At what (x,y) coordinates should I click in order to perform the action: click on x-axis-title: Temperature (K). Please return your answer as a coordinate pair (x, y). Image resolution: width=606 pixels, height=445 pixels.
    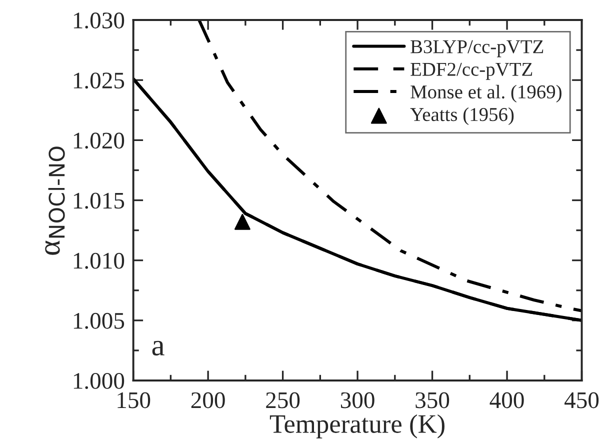
    Looking at the image, I should click on (357, 426).